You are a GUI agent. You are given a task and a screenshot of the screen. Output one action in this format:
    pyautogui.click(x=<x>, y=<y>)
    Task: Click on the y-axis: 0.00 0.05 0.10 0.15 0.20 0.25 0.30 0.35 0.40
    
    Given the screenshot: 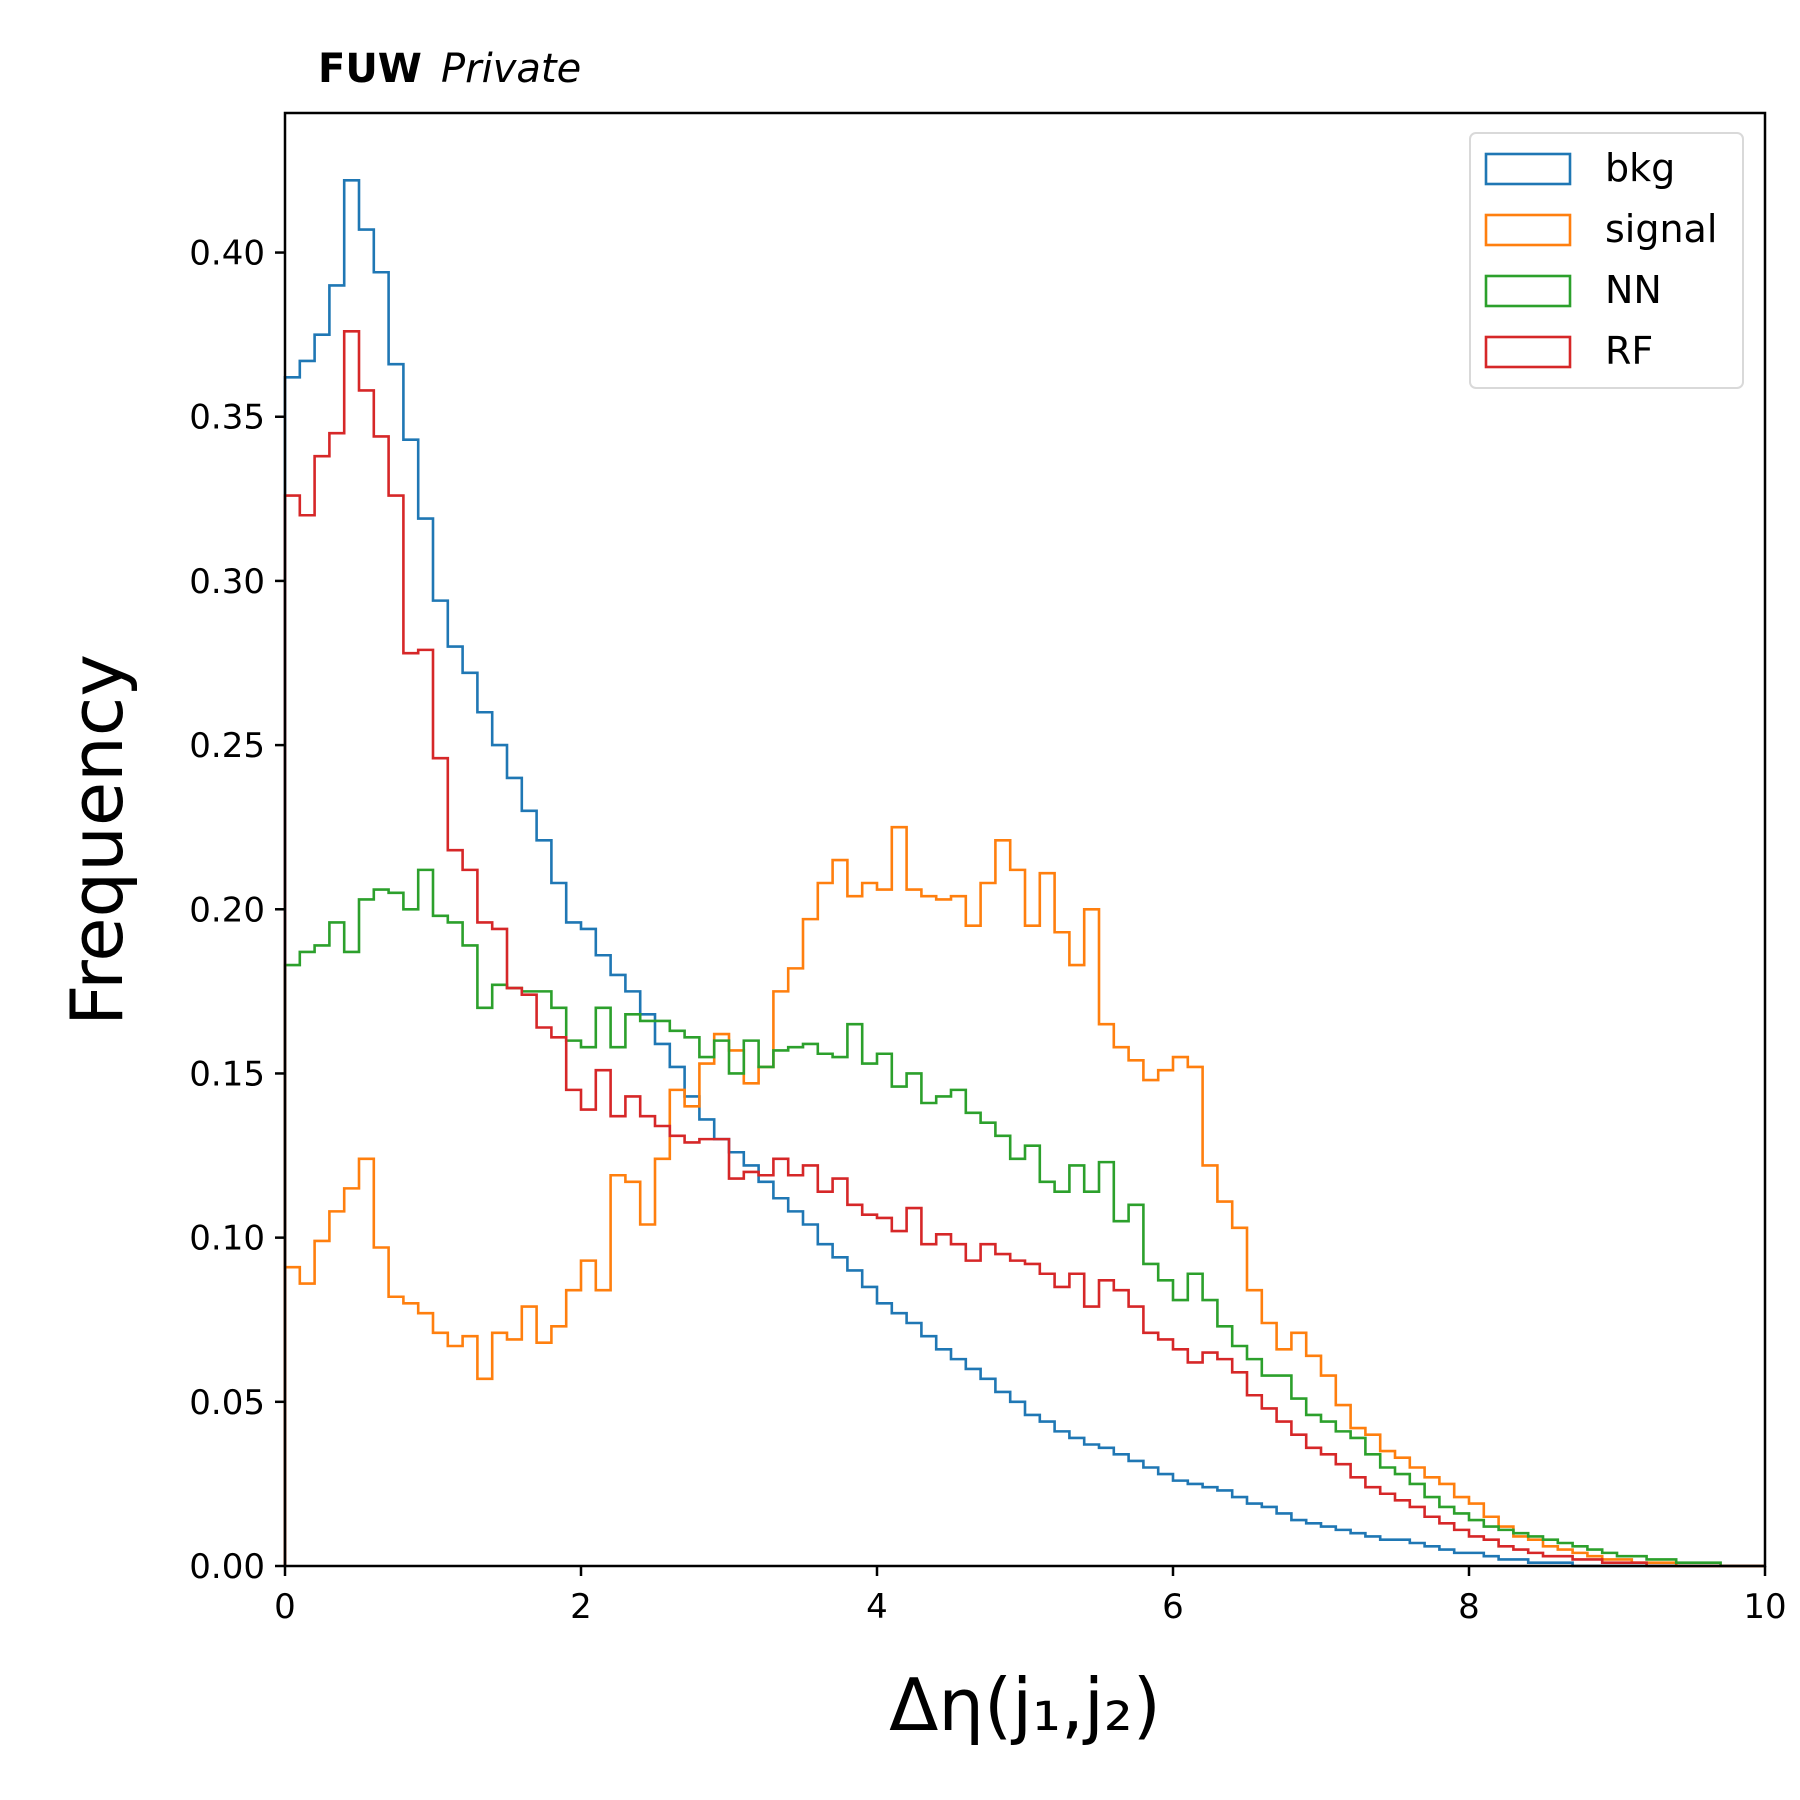 What is the action you would take?
    pyautogui.click(x=237, y=910)
    